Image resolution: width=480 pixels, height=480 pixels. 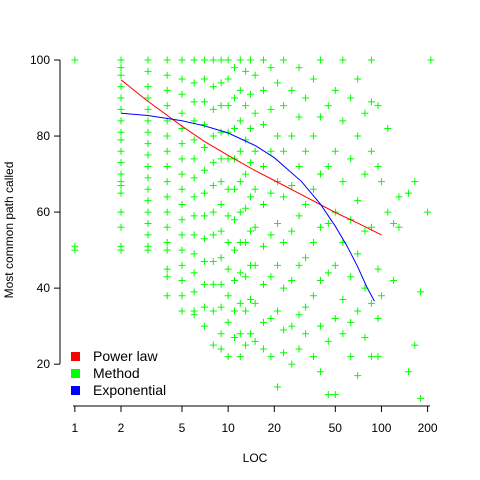 I want to click on legend-label: Exponential, so click(x=129, y=390).